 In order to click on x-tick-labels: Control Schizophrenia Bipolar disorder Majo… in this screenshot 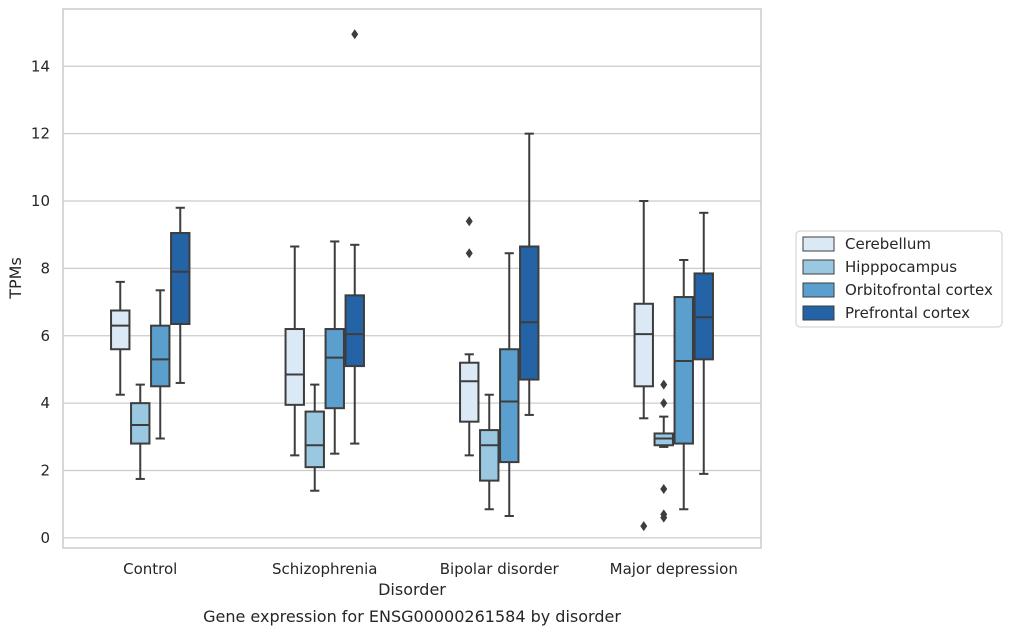, I will do `click(430, 569)`.